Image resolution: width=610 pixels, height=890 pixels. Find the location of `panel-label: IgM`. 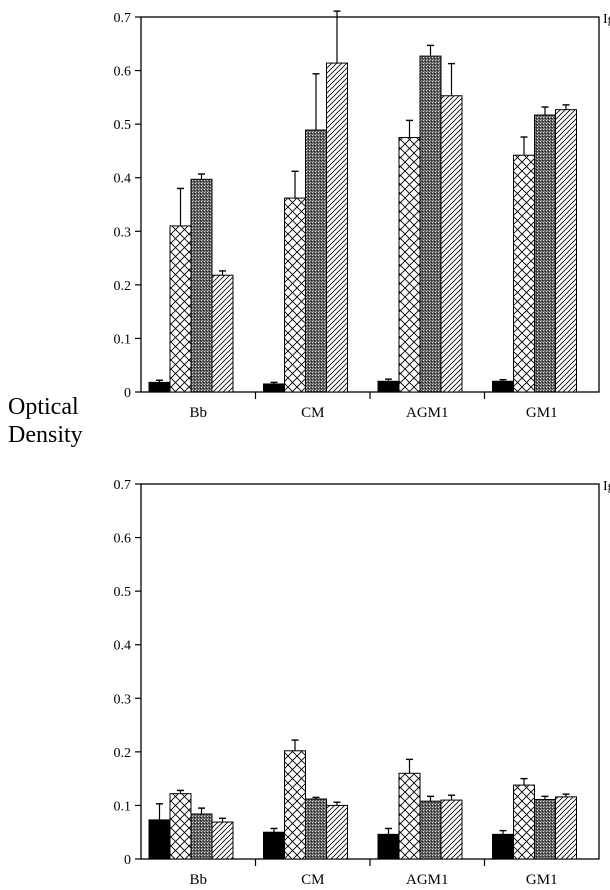

panel-label: IgM is located at coordinates (606, 19).